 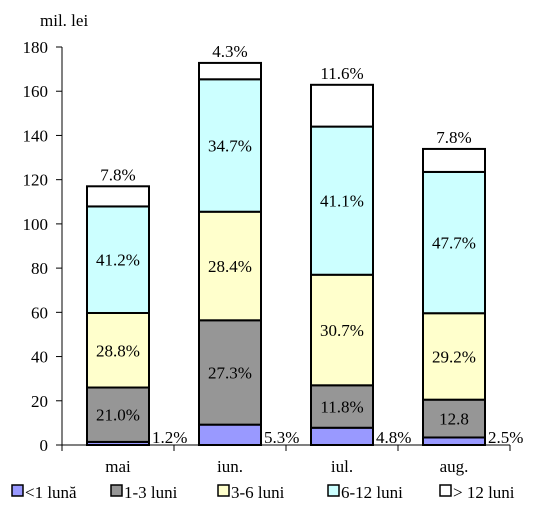 What do you see at coordinates (342, 466) in the screenshot?
I see `x-tick-label: iul.` at bounding box center [342, 466].